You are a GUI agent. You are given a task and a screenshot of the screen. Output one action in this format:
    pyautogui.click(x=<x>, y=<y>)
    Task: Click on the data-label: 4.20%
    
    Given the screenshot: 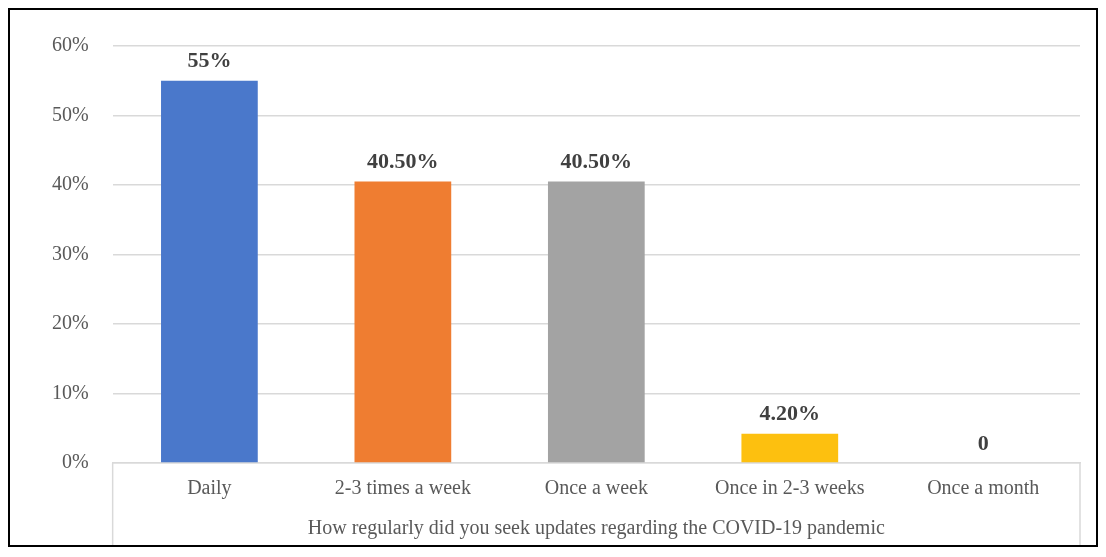 What is the action you would take?
    pyautogui.click(x=790, y=413)
    